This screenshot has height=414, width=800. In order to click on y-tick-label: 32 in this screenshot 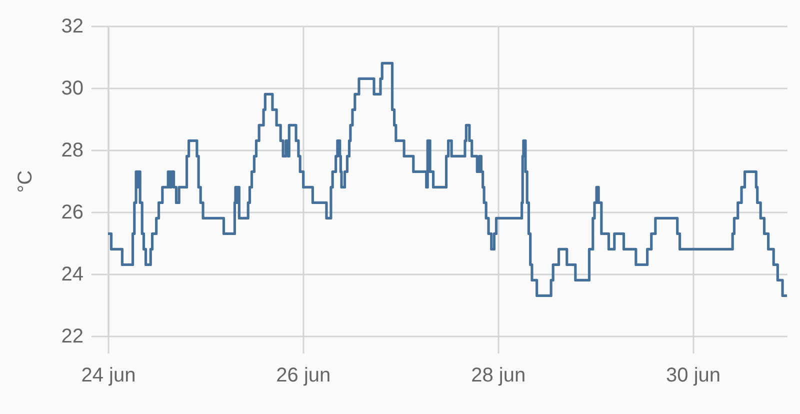, I will do `click(72, 27)`.